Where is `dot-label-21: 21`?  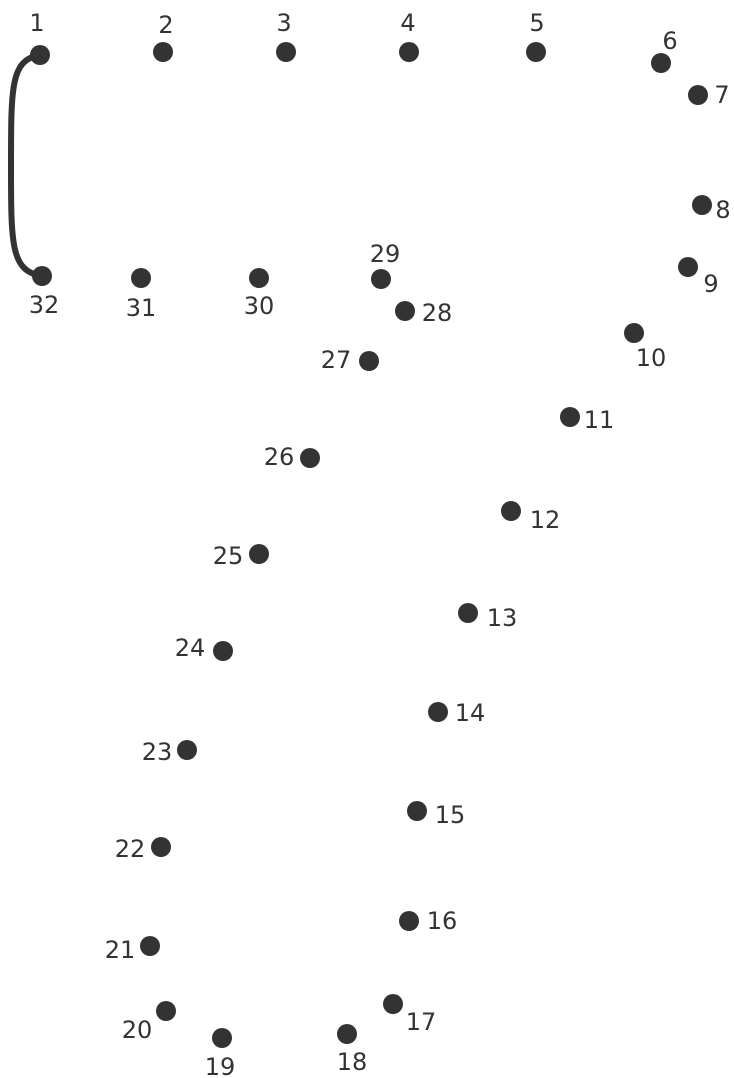 dot-label-21: 21 is located at coordinates (120, 950).